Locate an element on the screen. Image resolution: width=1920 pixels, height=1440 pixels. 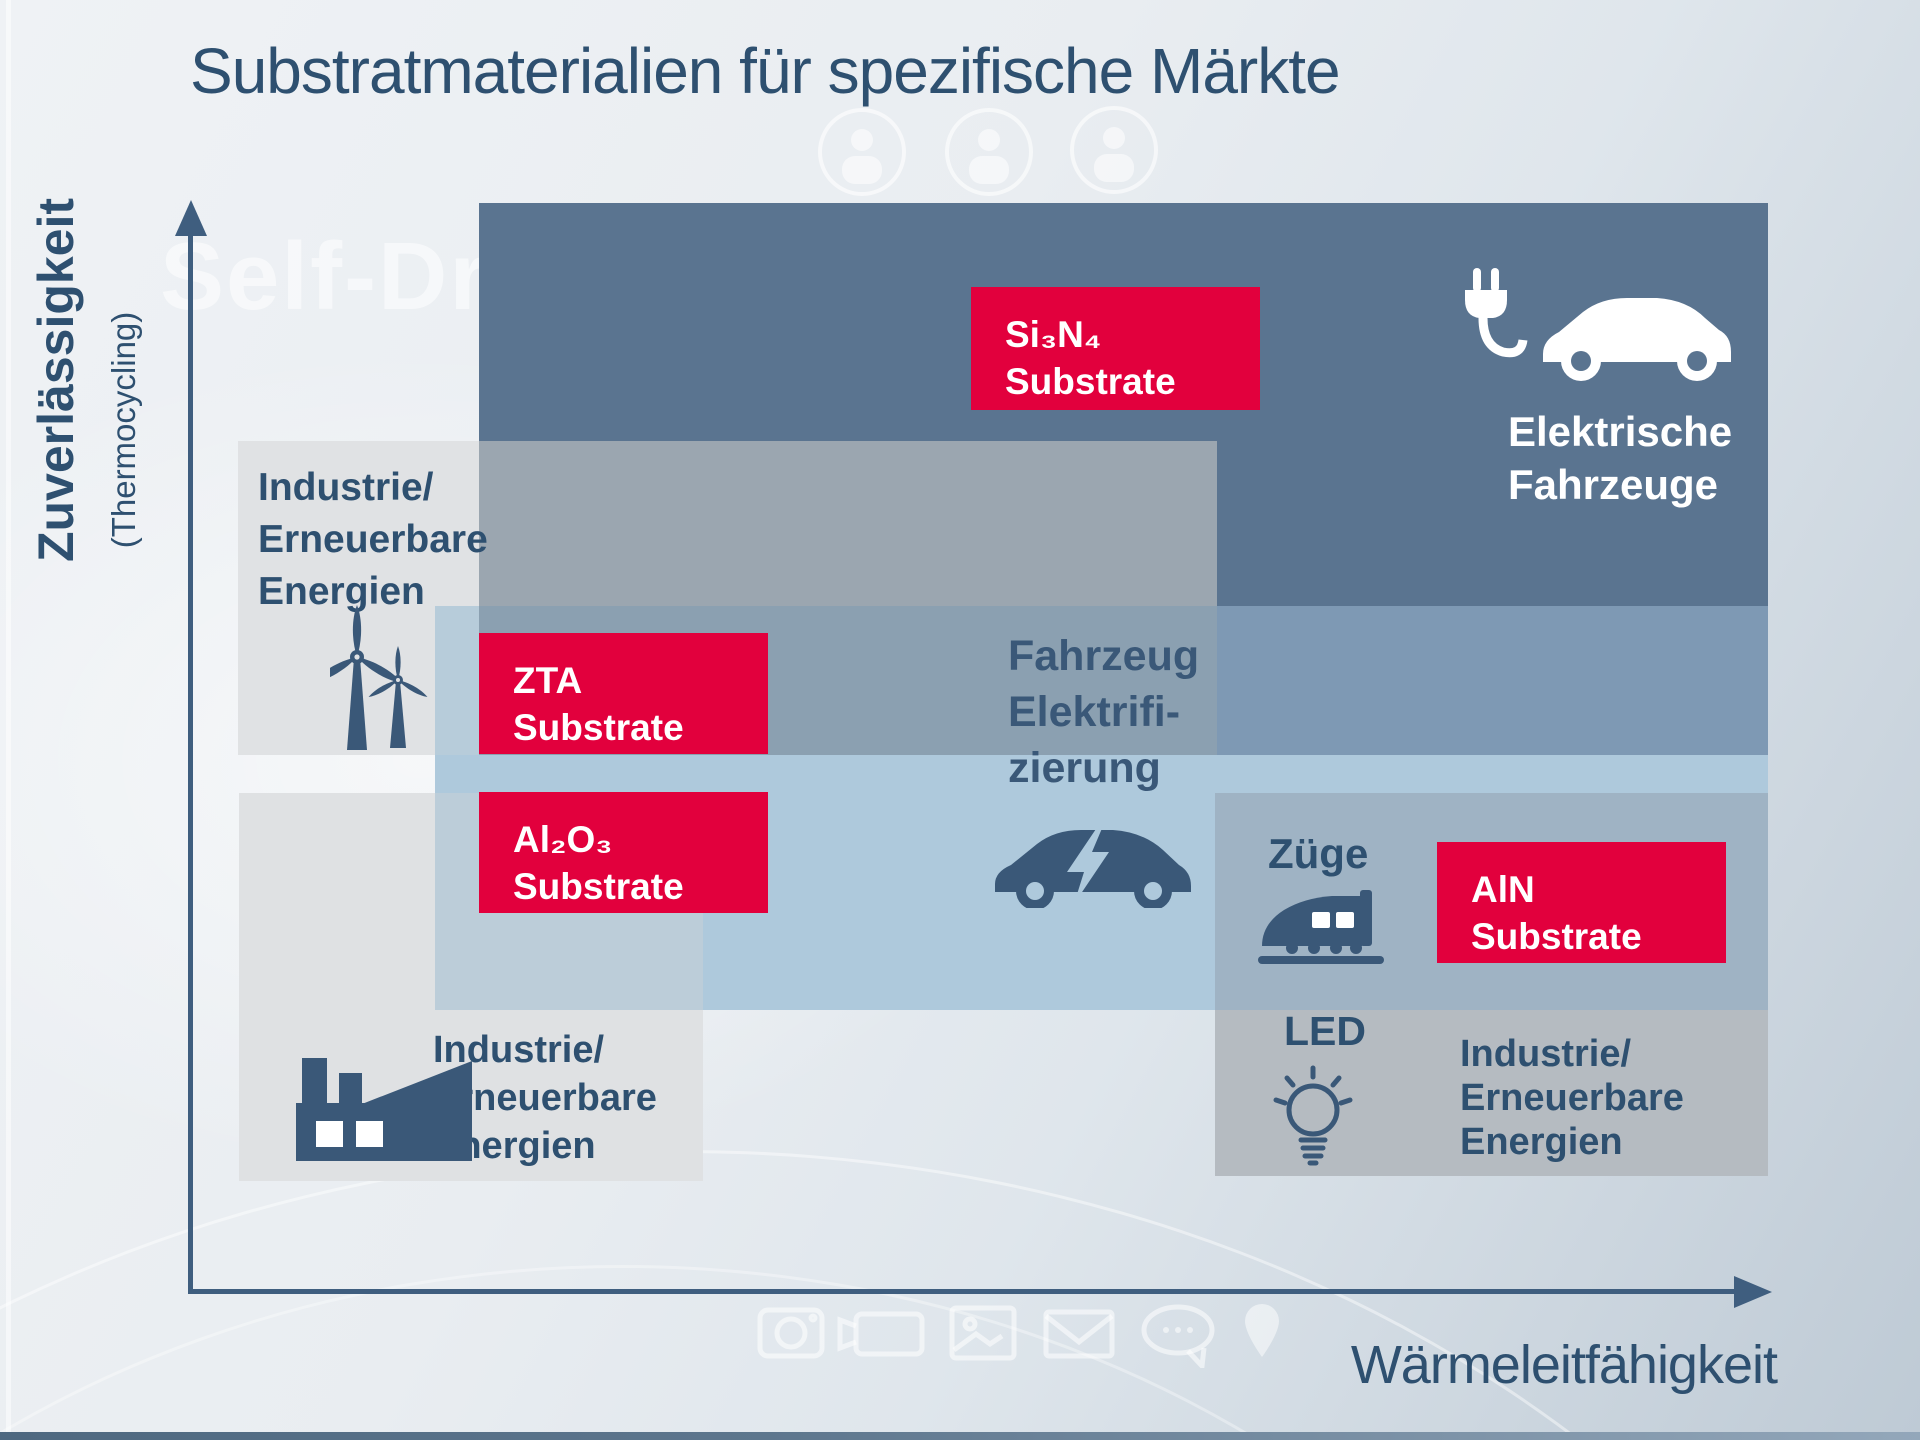
factory-icon is located at coordinates (384, 1109).